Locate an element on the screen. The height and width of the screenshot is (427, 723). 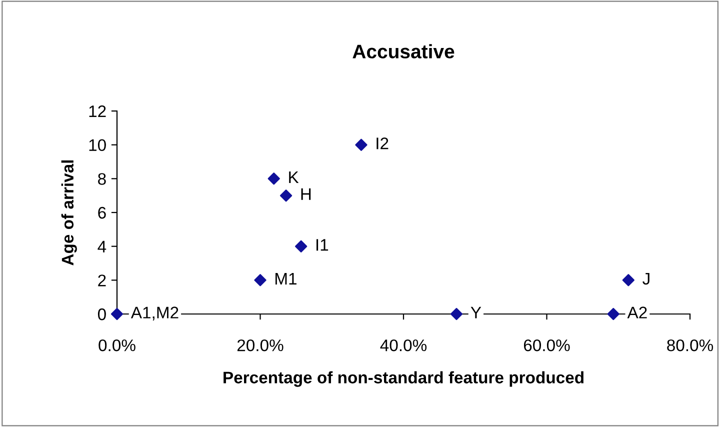
annotation: K is located at coordinates (294, 177).